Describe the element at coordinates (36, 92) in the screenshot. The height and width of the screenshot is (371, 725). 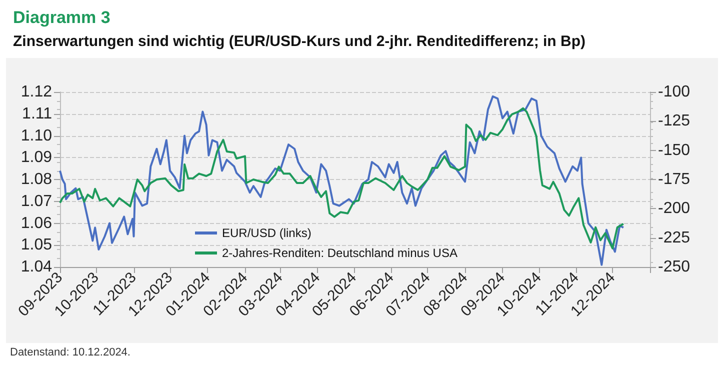
I see `y-tick-label: 1.12` at that location.